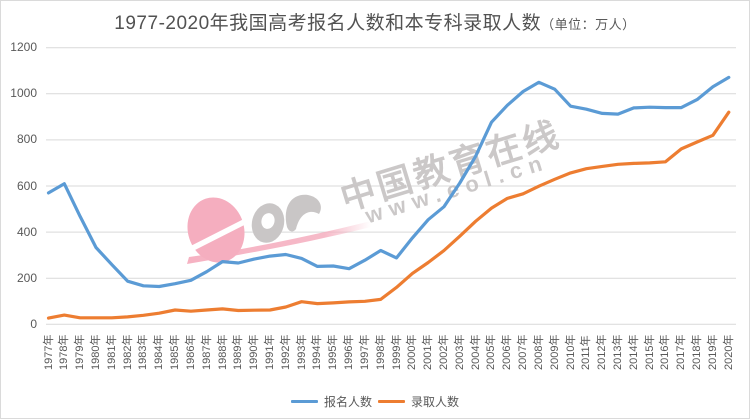 This screenshot has width=750, height=419. Describe the element at coordinates (588, 24) in the screenshot. I see `chart-title-unit: （单位：万人）` at that location.